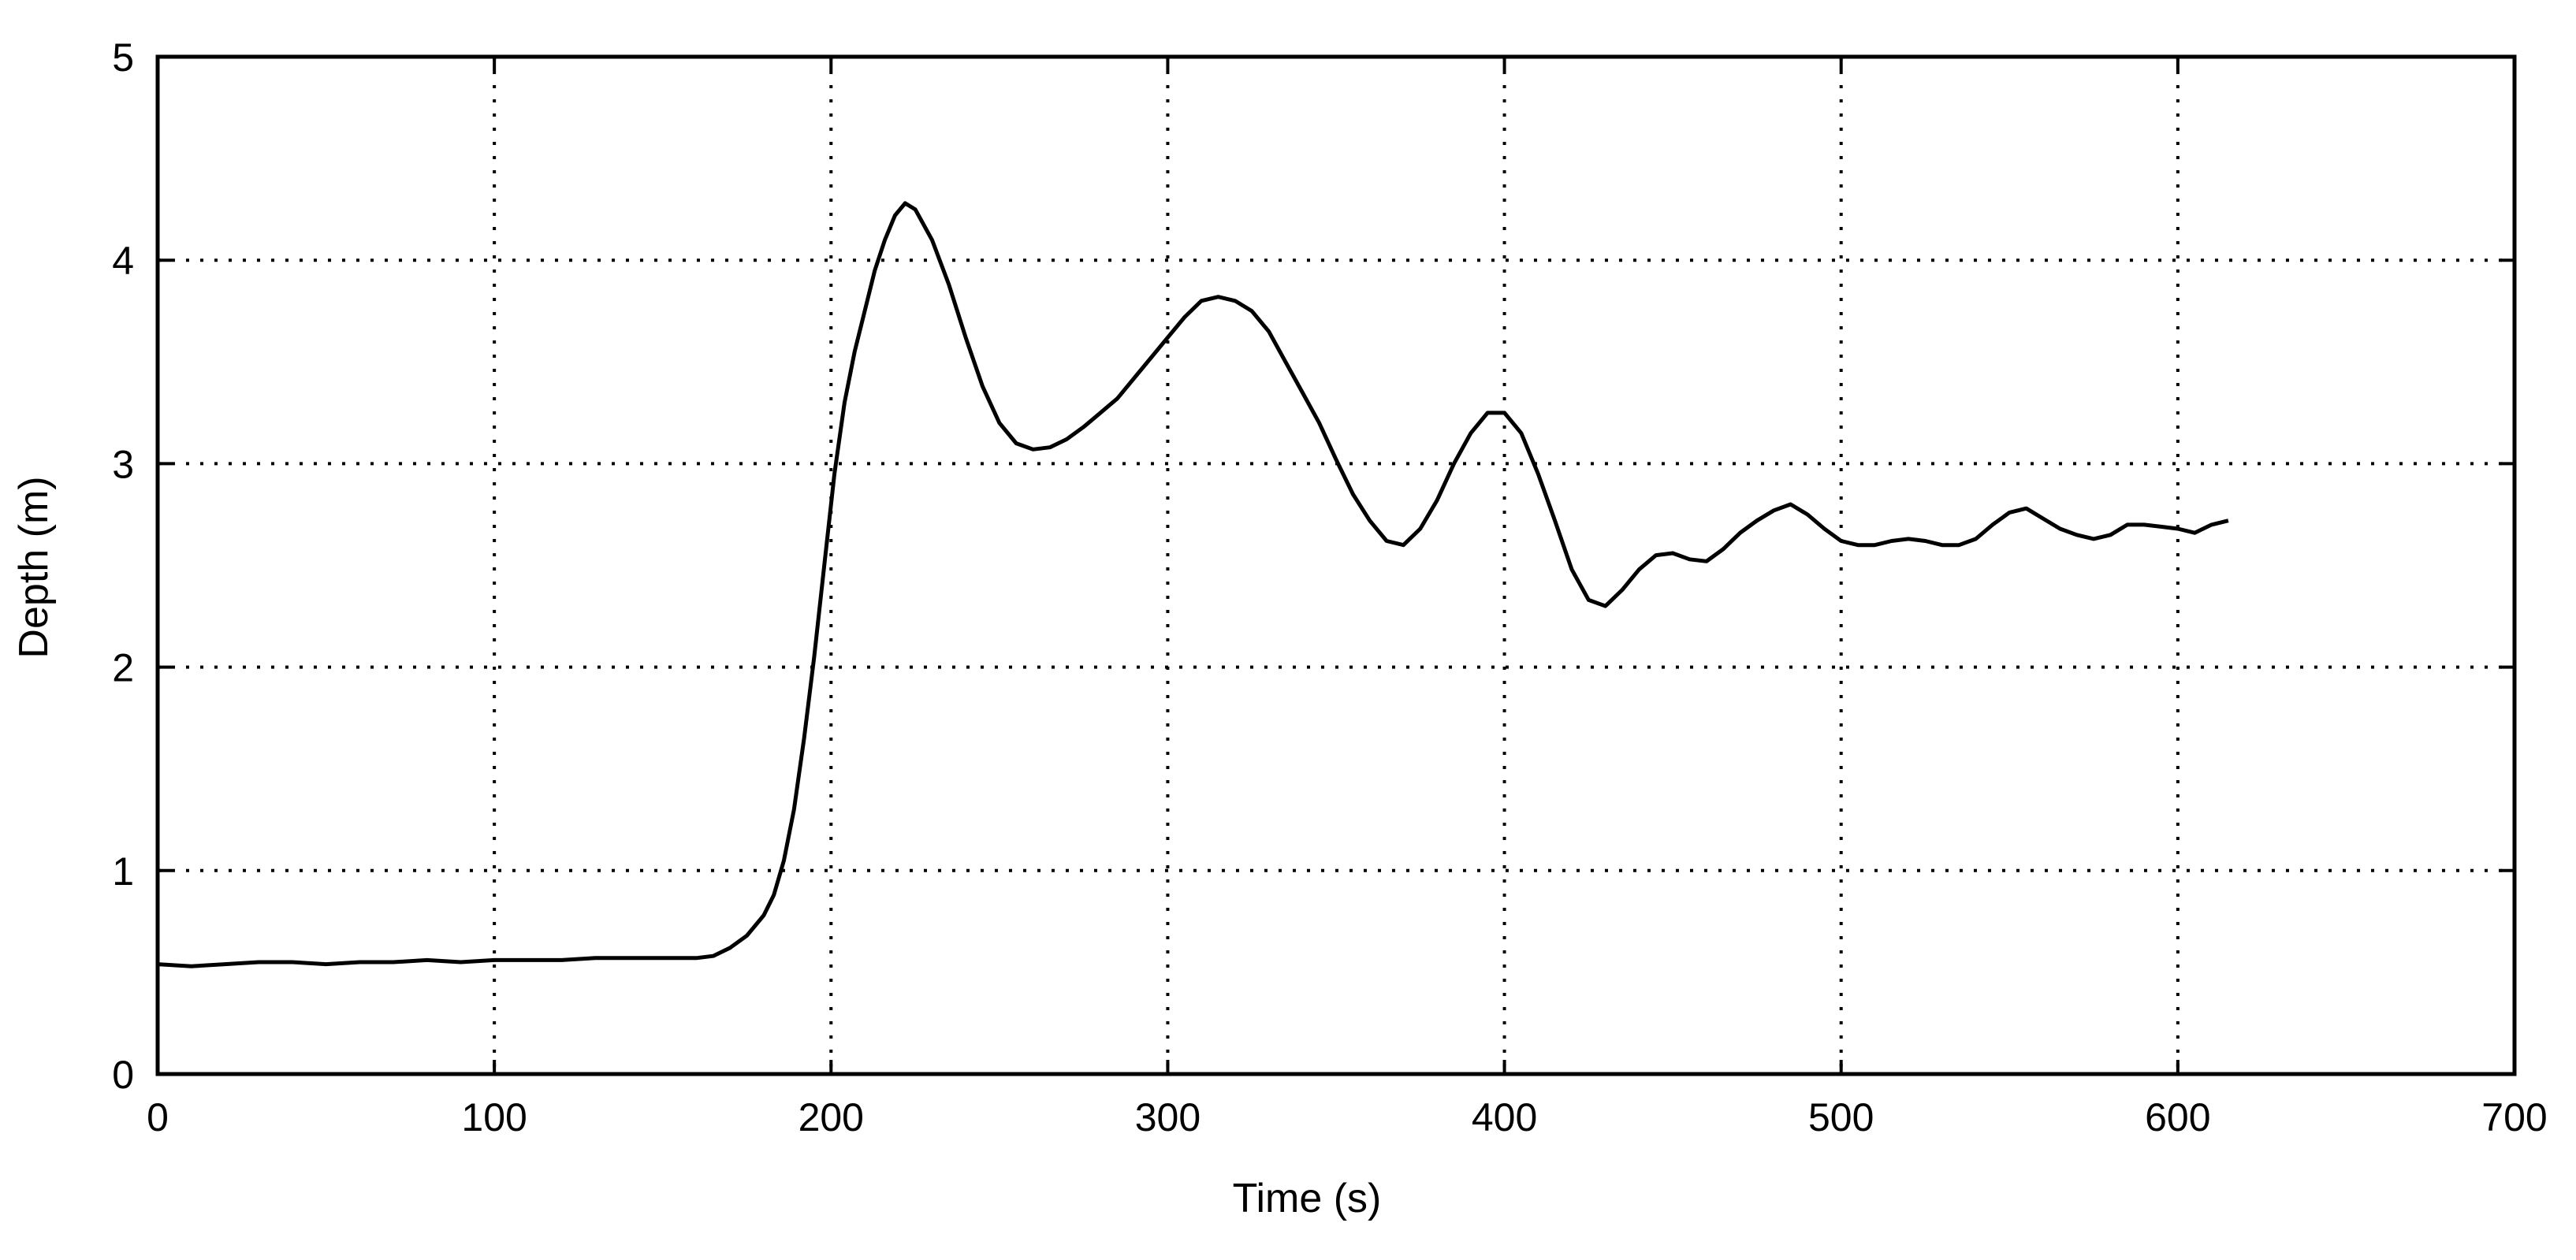 Image resolution: width=2576 pixels, height=1260 pixels. Describe the element at coordinates (494, 1117) in the screenshot. I see `x-tick-label: 100` at that location.